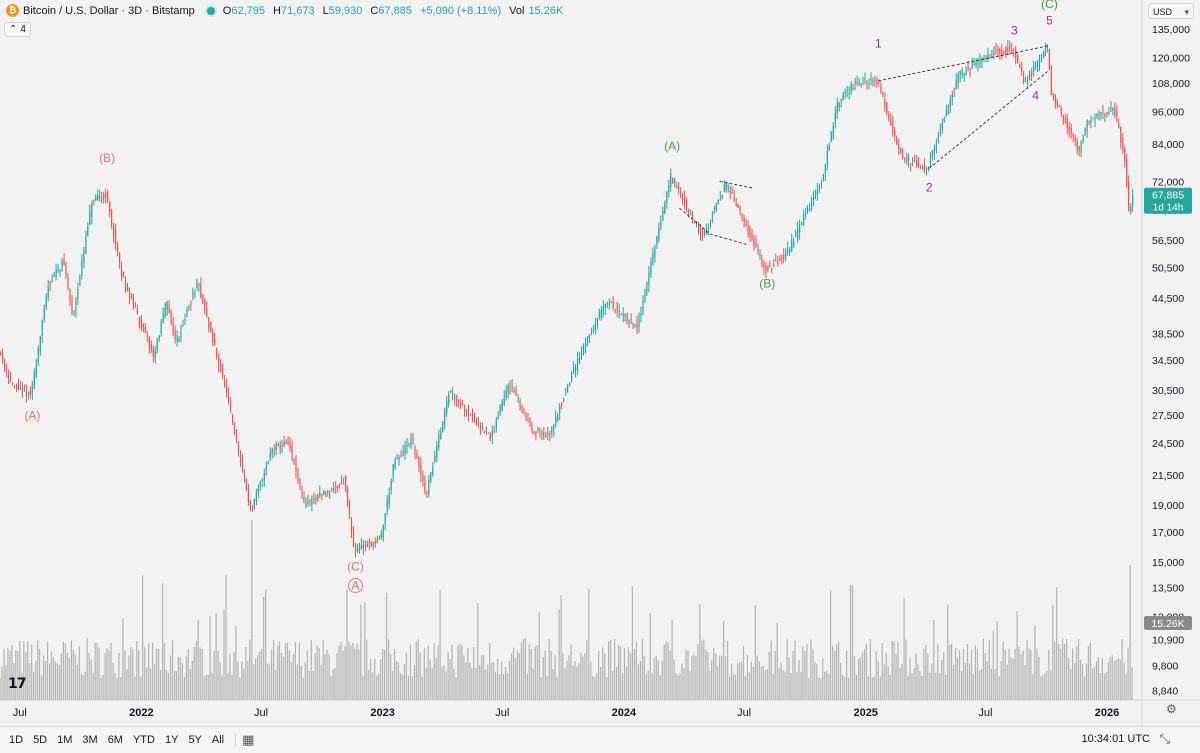  I want to click on indicators-collapse-button: ⌃ 4, so click(17, 29).